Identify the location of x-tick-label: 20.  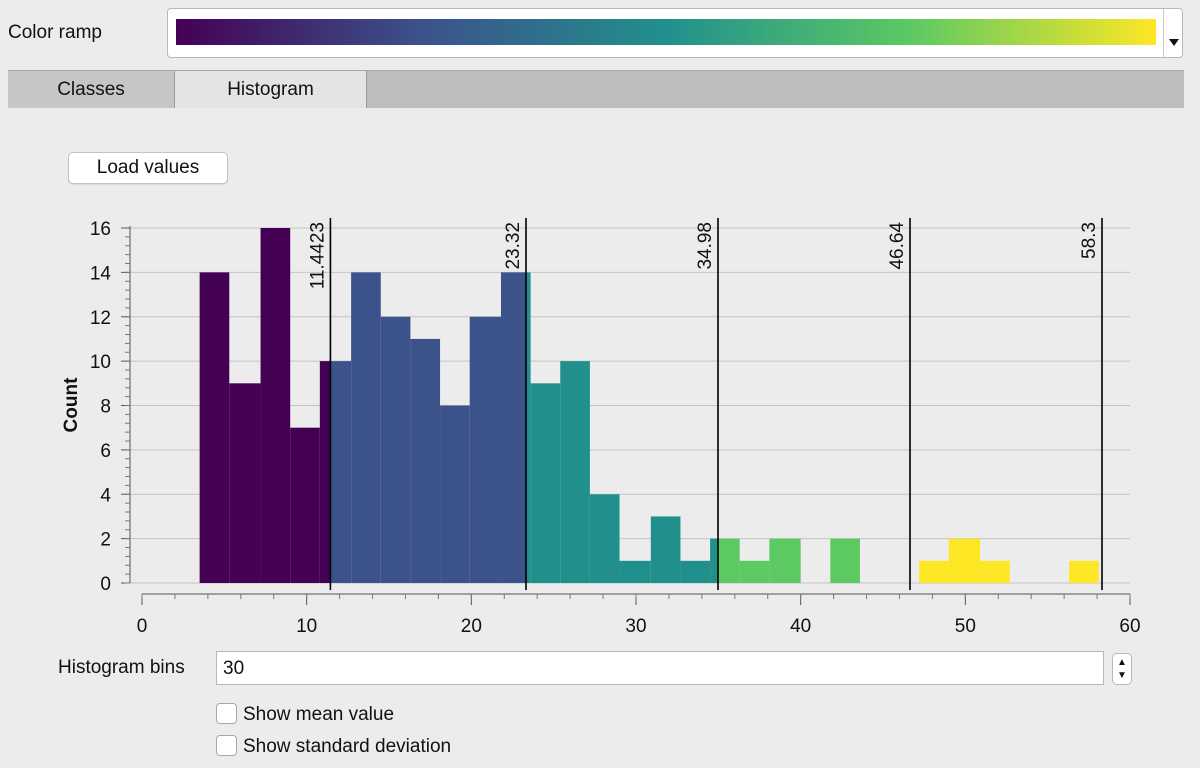
(471, 626).